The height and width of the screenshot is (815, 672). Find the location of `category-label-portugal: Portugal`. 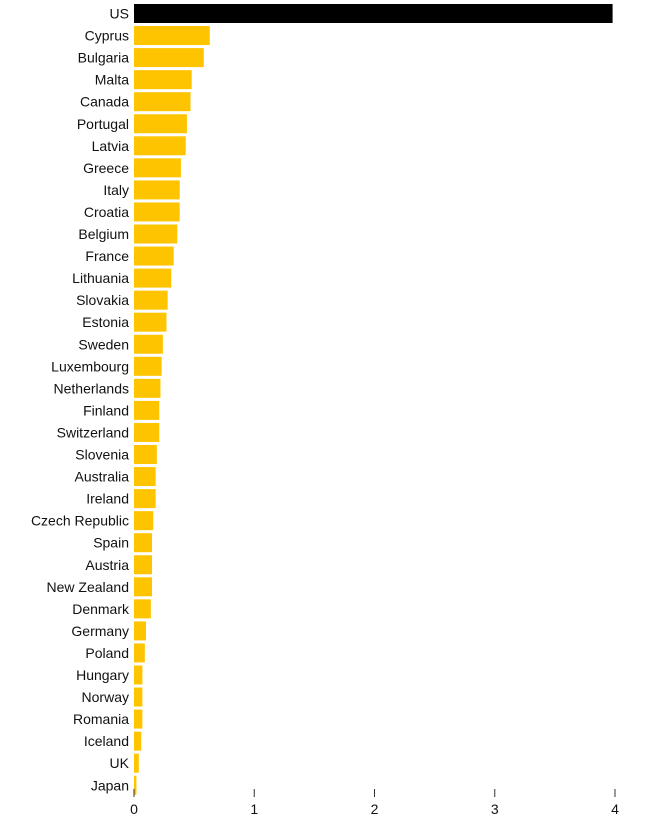

category-label-portugal: Portugal is located at coordinates (103, 124).